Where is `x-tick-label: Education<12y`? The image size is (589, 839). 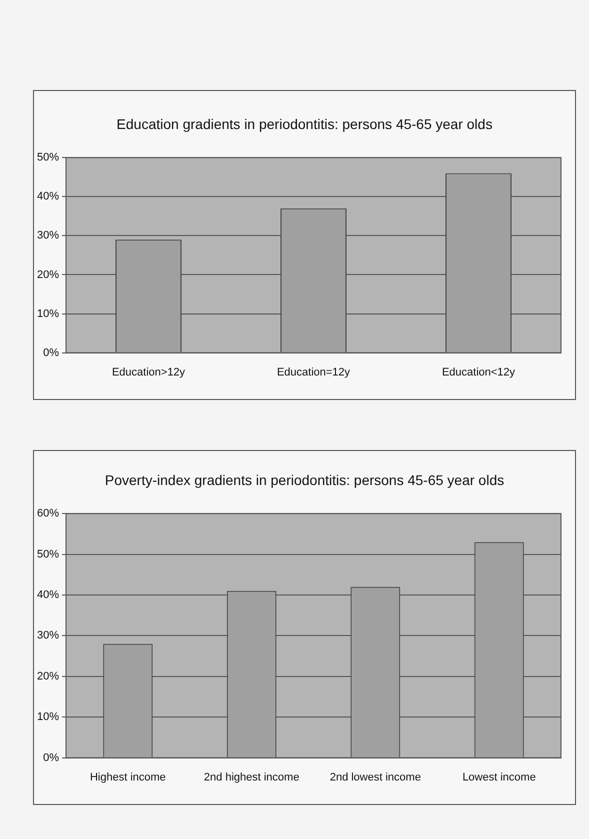 x-tick-label: Education<12y is located at coordinates (479, 372).